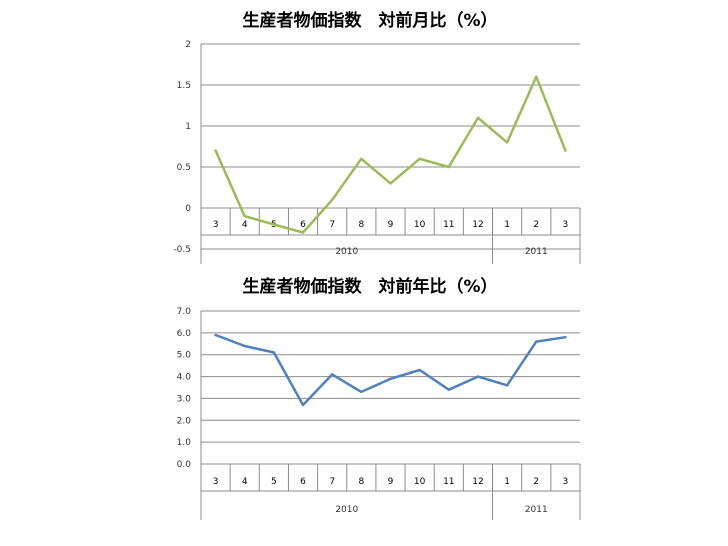 The height and width of the screenshot is (546, 728). I want to click on y-tick-label: 1.5, so click(184, 86).